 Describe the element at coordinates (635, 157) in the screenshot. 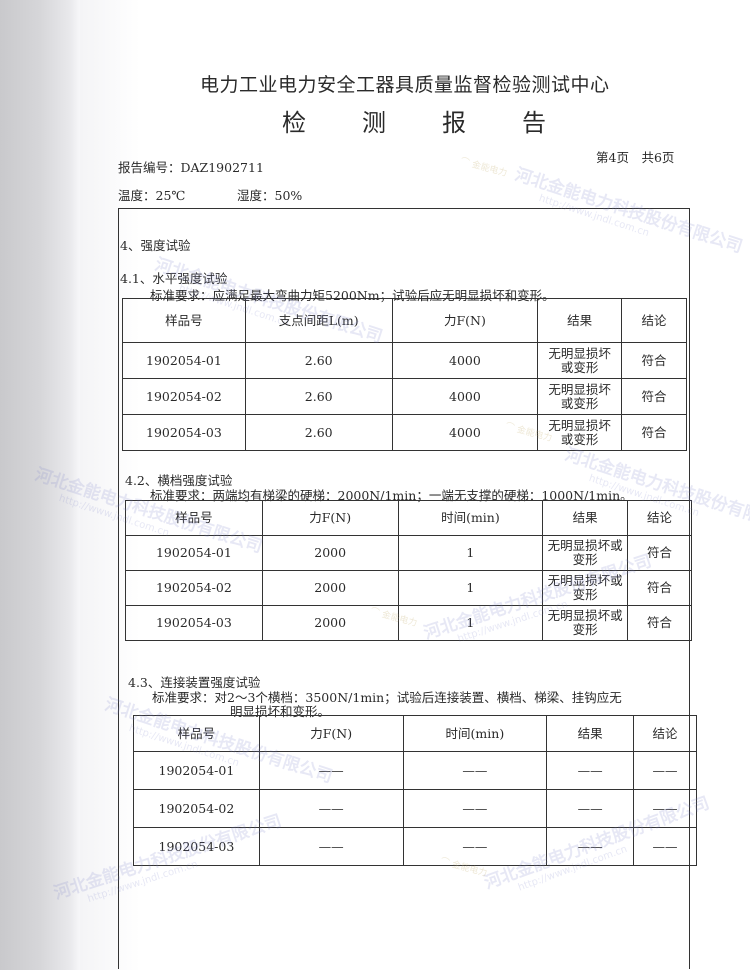

I see `page-info: 第4页 共6页` at that location.